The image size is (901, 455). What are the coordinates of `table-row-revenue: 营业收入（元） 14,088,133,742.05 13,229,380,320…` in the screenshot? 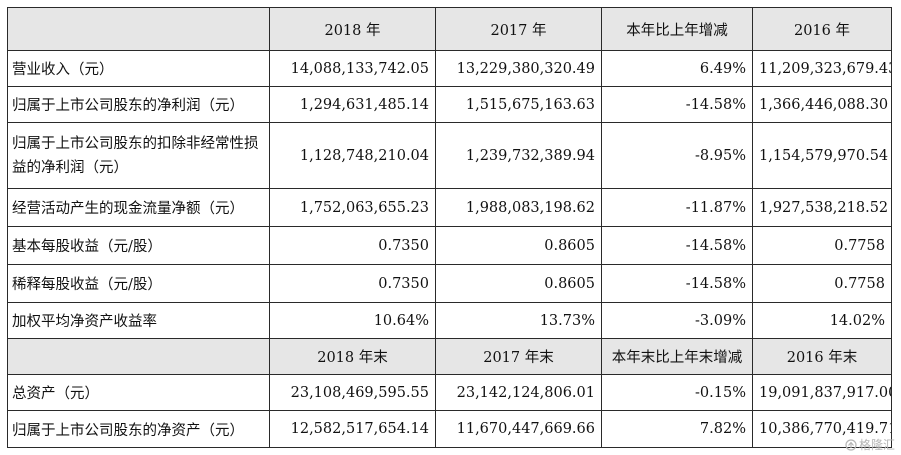 It's located at (449, 68).